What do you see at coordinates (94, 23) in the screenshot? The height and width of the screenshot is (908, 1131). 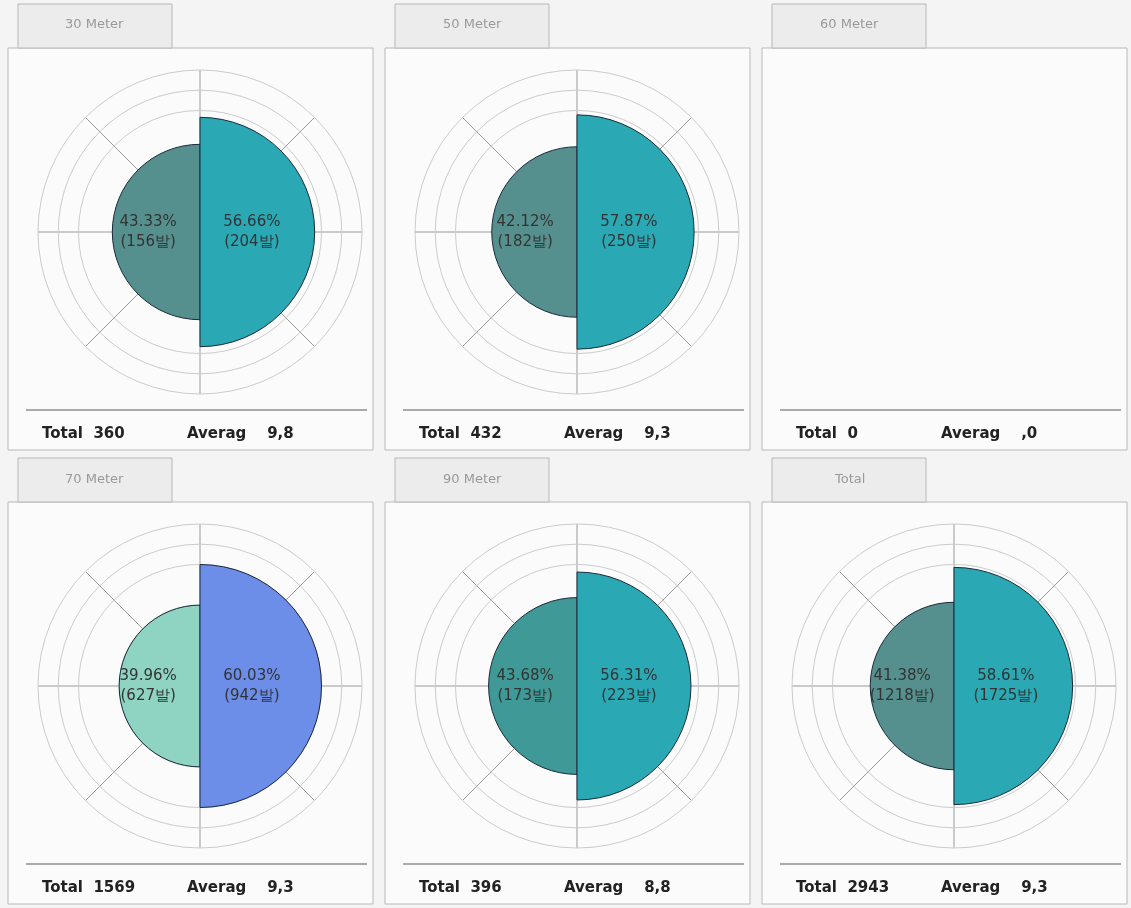 I see `text: 30 Meter` at bounding box center [94, 23].